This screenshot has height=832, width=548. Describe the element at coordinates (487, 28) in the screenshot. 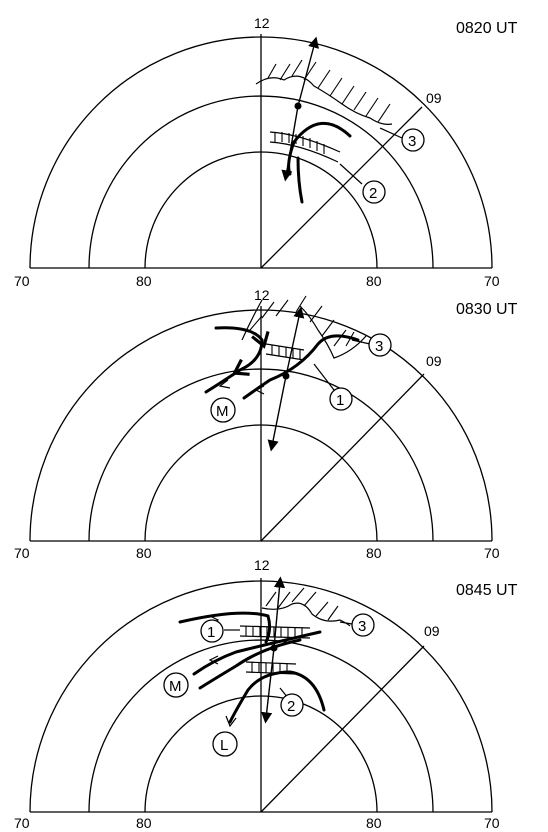

I see `time-label: 0820 UT` at that location.